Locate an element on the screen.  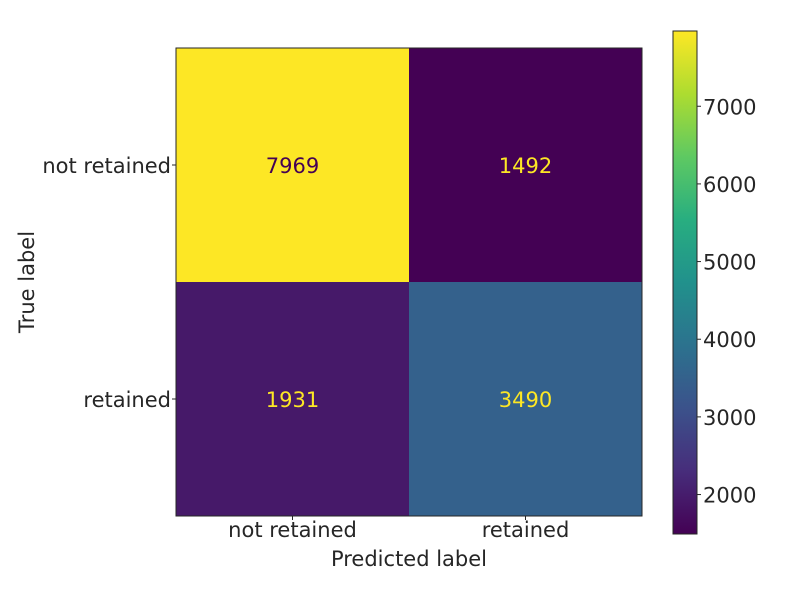
colorbar-tick-label: 3000 is located at coordinates (729, 418).